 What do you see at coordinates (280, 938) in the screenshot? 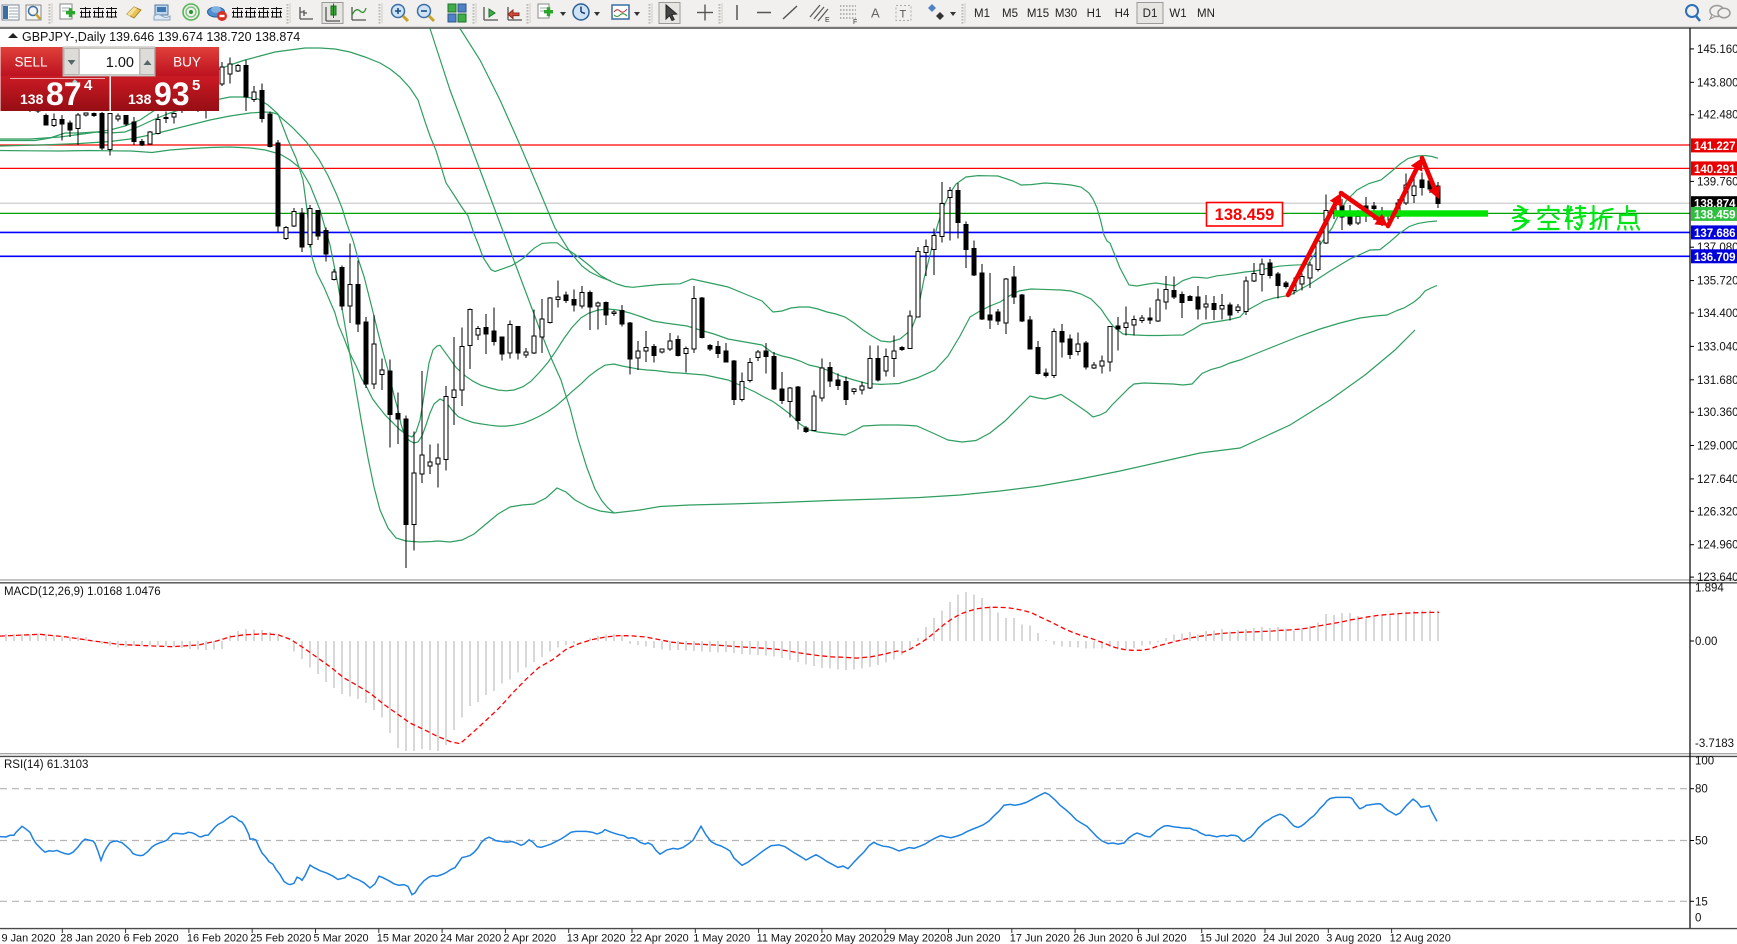
I see `svg-text: 25 Feb 2020` at bounding box center [280, 938].